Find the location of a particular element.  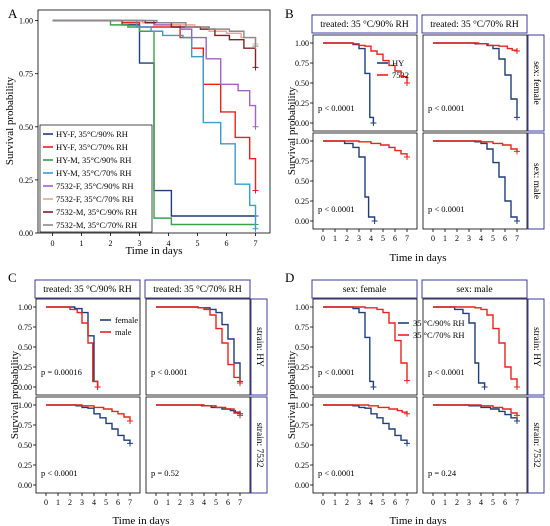

legend-label-a2: HY-F, 35°C/70% RH is located at coordinates (92, 147).